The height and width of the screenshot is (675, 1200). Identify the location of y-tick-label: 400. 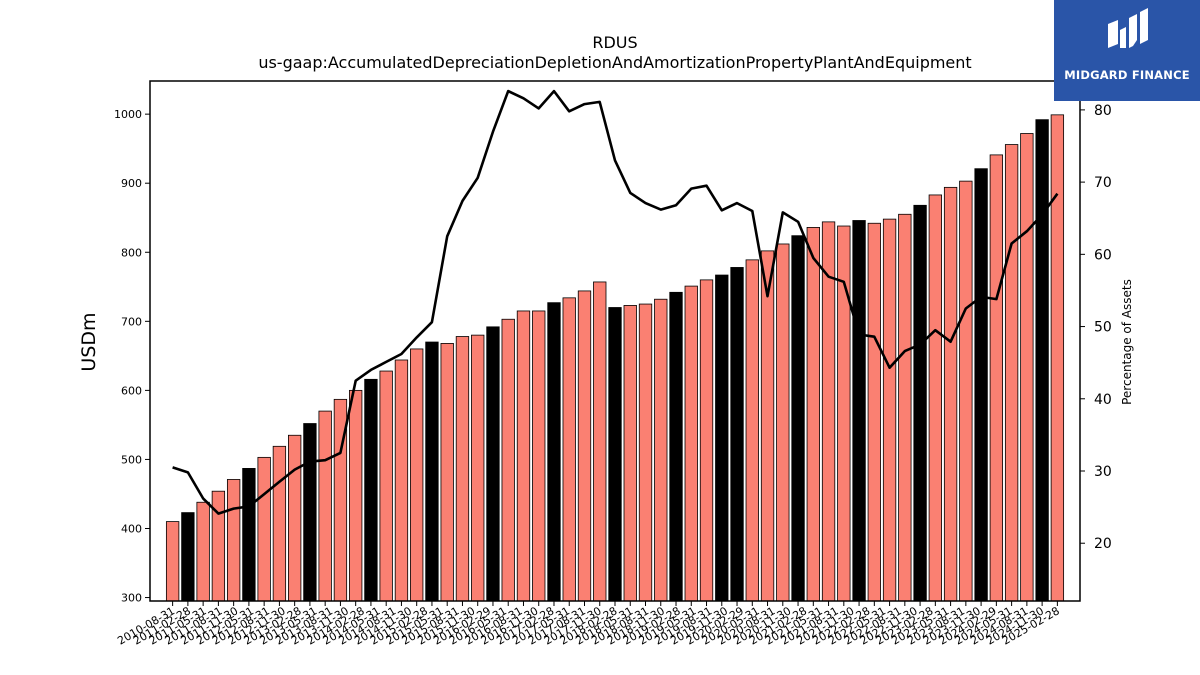
(131, 528).